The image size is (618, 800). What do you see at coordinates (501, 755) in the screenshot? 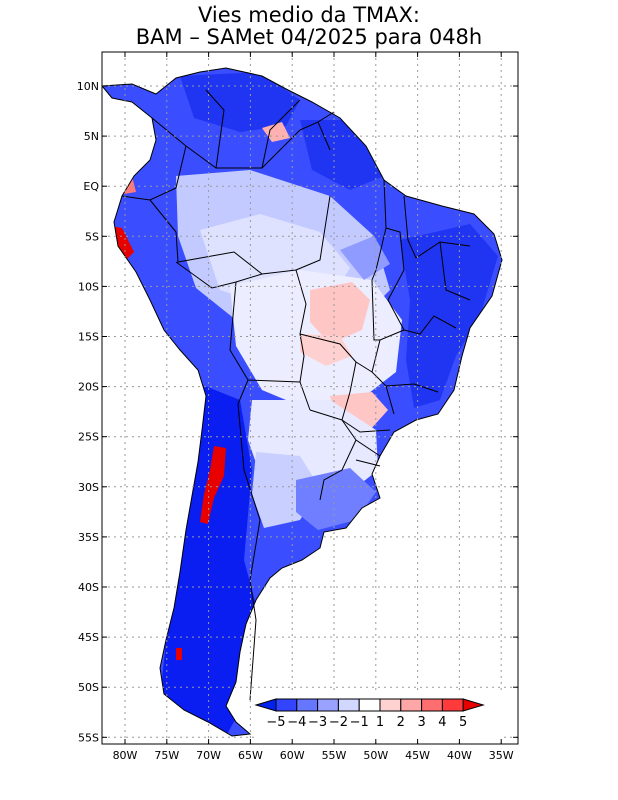
I see `lon-label-35W: 35W` at bounding box center [501, 755].